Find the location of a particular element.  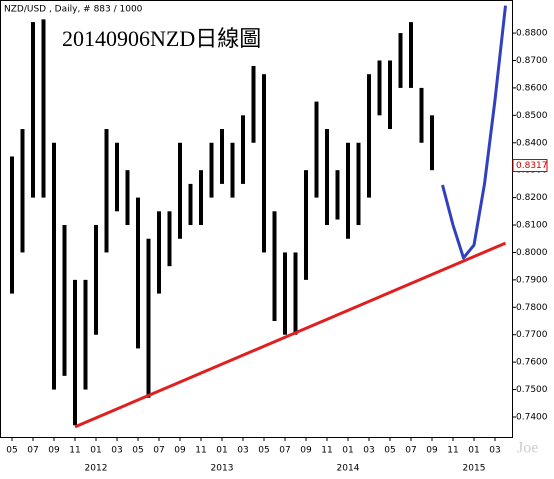

y-tick-label: 0.8200 is located at coordinates (532, 198).